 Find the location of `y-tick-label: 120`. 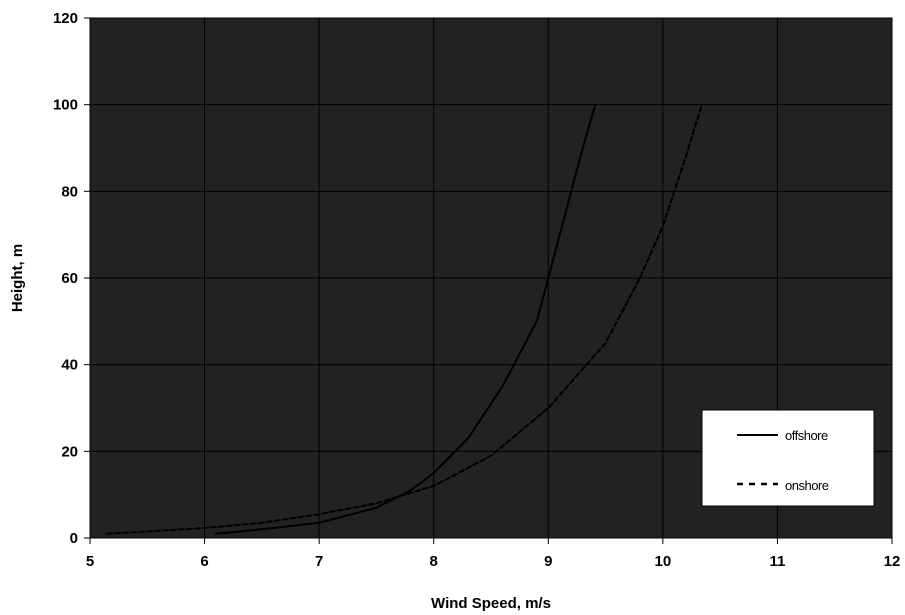

y-tick-label: 120 is located at coordinates (65, 18).